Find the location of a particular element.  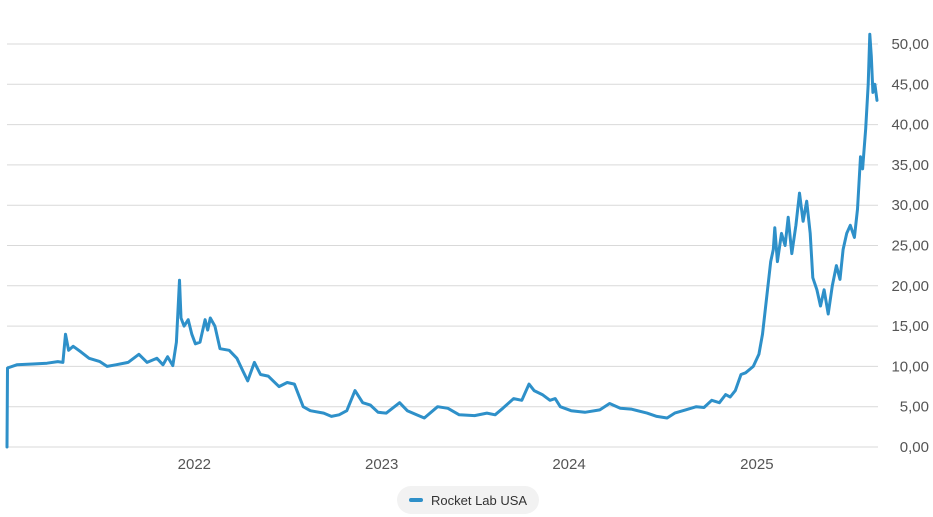

y-tick-label: 25,00 is located at coordinates (910, 246).